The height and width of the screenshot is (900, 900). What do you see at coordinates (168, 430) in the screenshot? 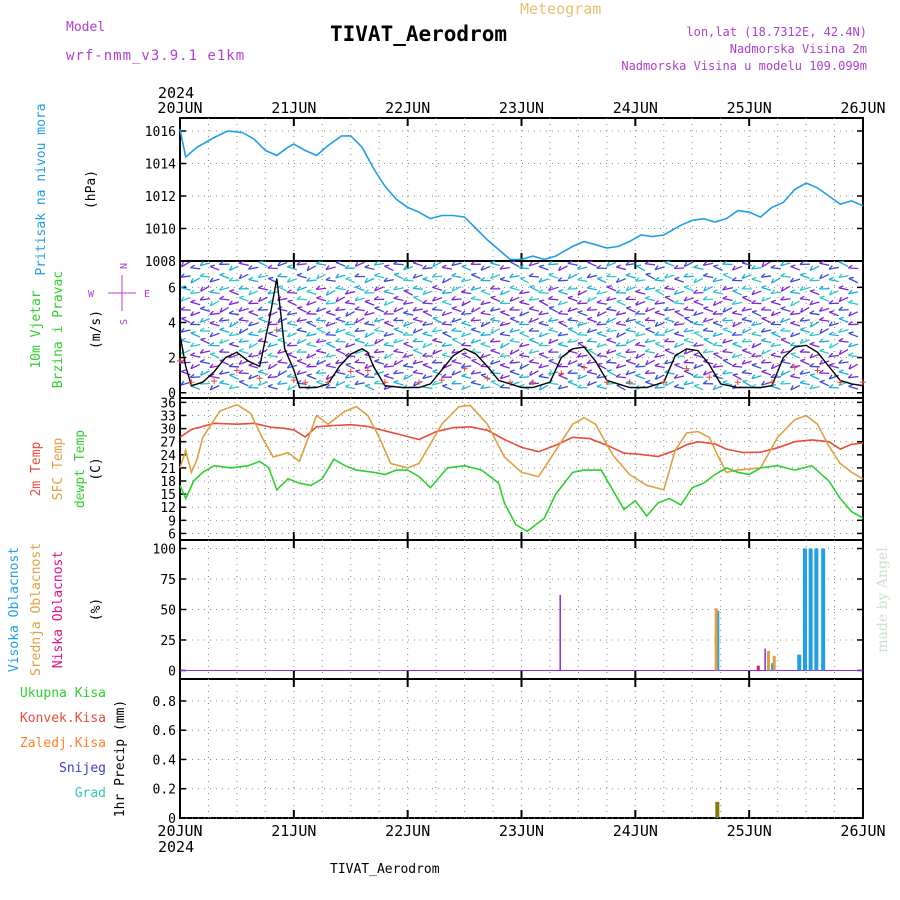
I see `y-tick-label: 30` at bounding box center [168, 430].